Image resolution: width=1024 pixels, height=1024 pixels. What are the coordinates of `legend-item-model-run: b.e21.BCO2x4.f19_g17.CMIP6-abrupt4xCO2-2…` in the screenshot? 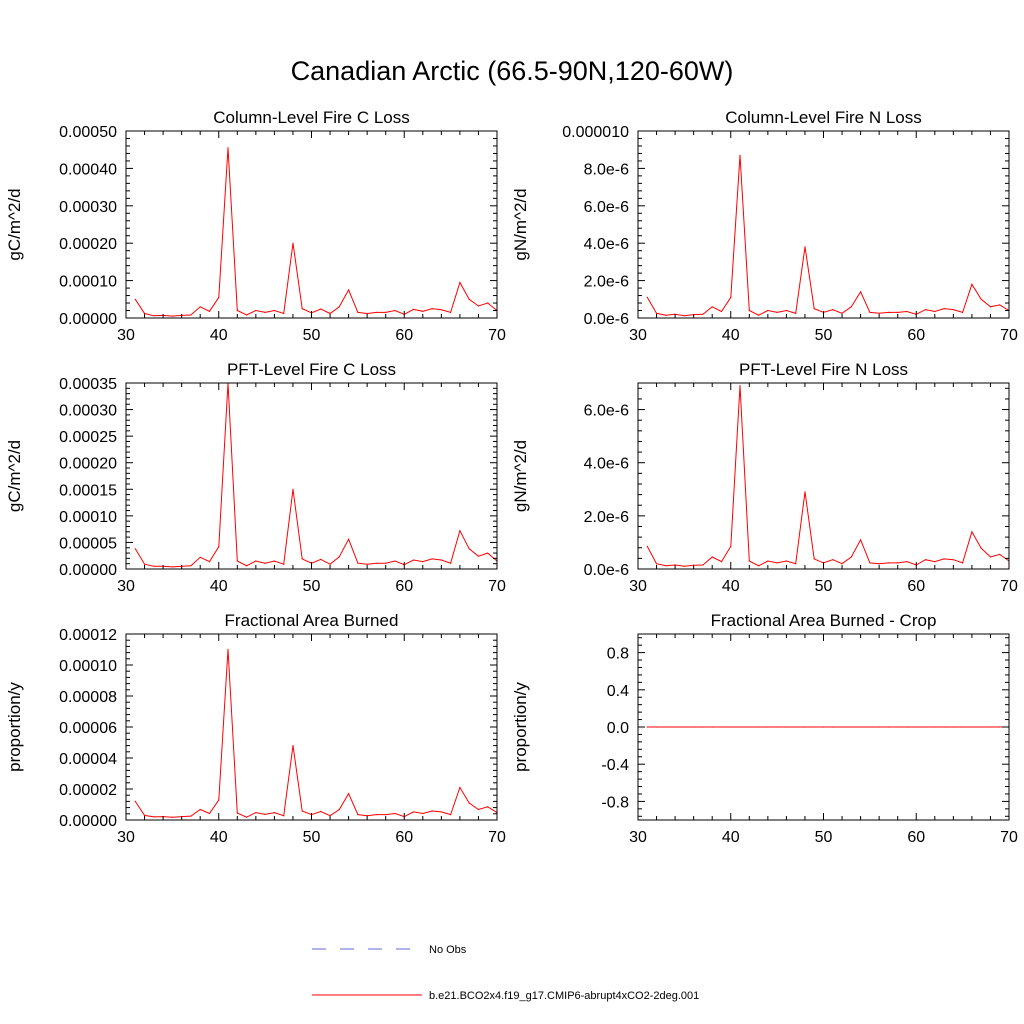 It's located at (505, 996).